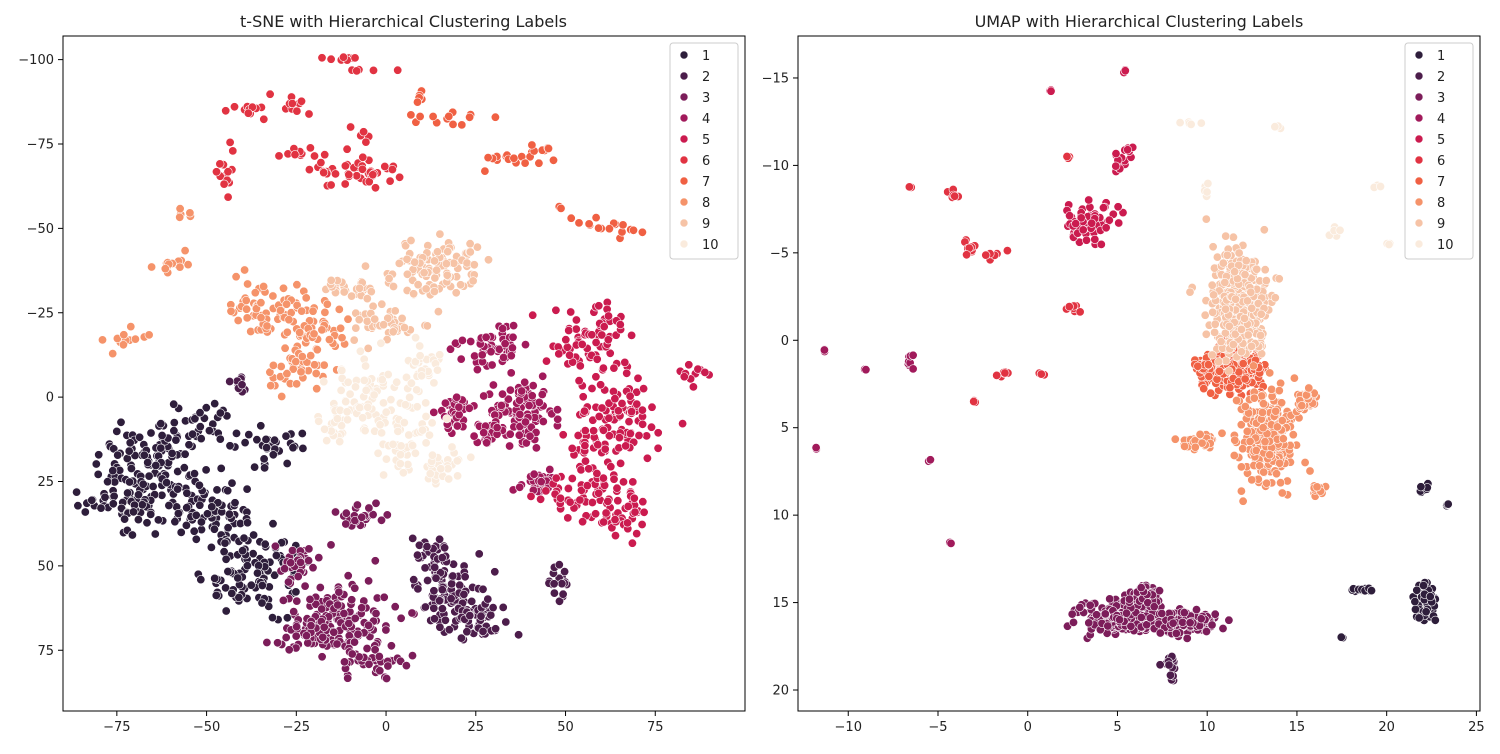  Describe the element at coordinates (704, 151) in the screenshot. I see `tsne-legend: 1 2 3 4 5 6 7 8 9 10` at that location.